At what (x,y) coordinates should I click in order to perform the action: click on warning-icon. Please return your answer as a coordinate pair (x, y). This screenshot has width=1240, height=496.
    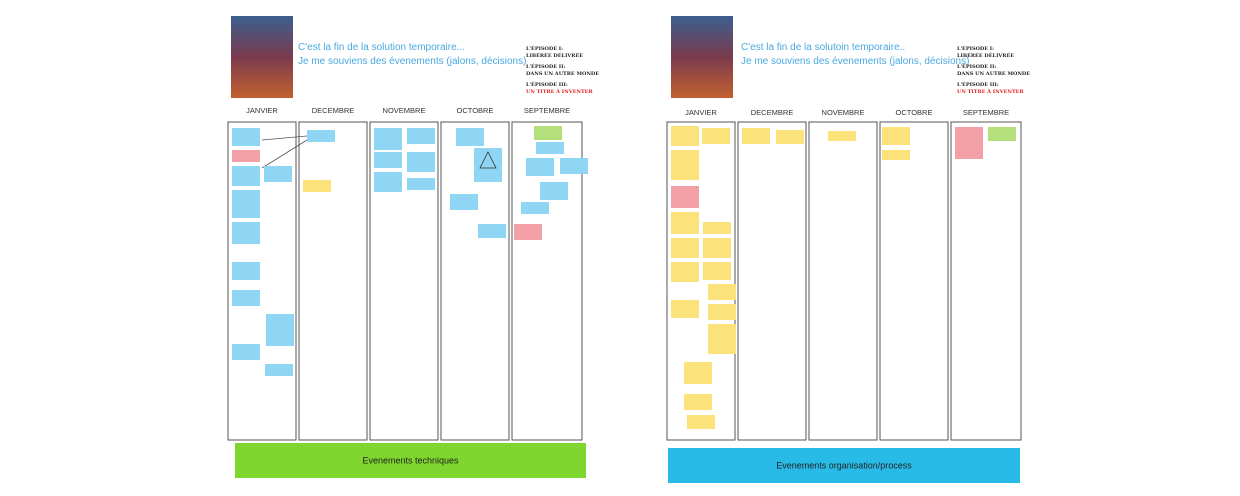
    Looking at the image, I should click on (488, 160).